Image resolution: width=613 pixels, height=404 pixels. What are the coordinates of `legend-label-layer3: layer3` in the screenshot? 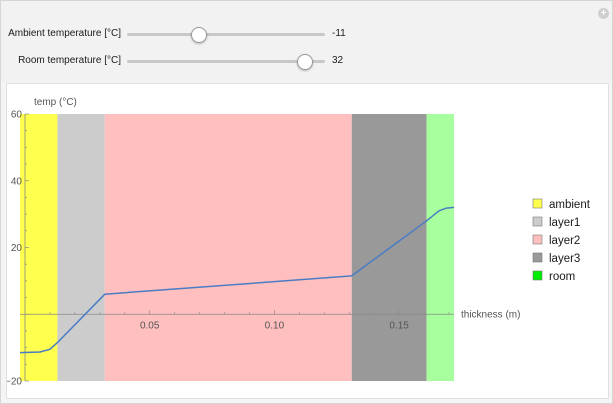 It's located at (564, 259).